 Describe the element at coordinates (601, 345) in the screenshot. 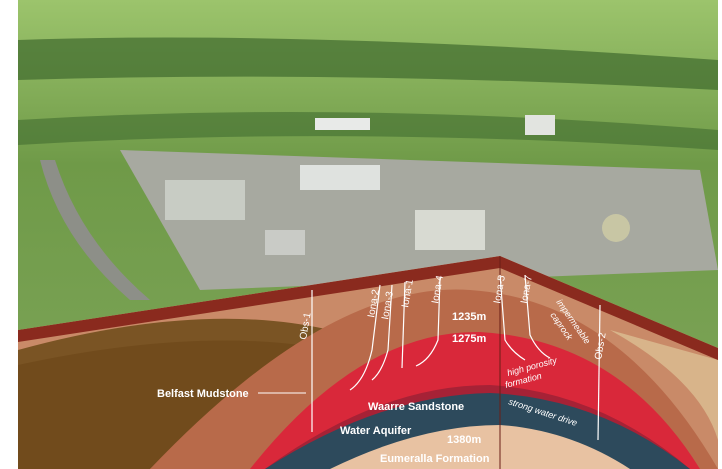

I see `well-label: Obs-2` at that location.